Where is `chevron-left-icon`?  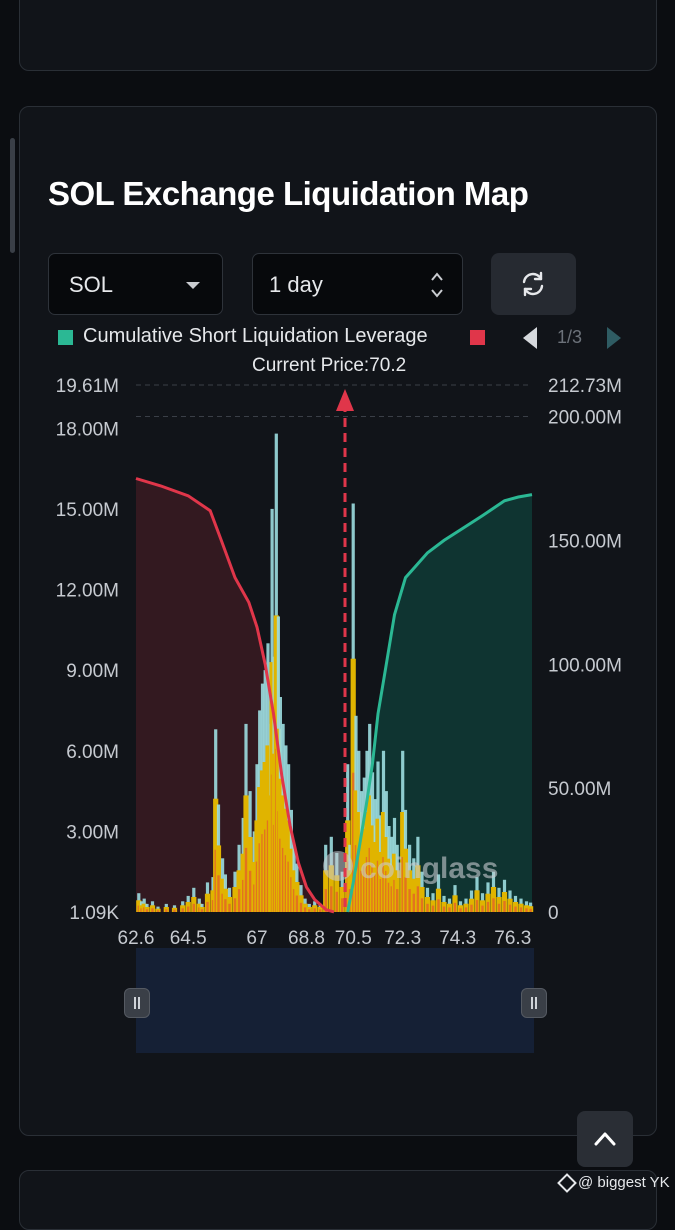 chevron-left-icon is located at coordinates (530, 338).